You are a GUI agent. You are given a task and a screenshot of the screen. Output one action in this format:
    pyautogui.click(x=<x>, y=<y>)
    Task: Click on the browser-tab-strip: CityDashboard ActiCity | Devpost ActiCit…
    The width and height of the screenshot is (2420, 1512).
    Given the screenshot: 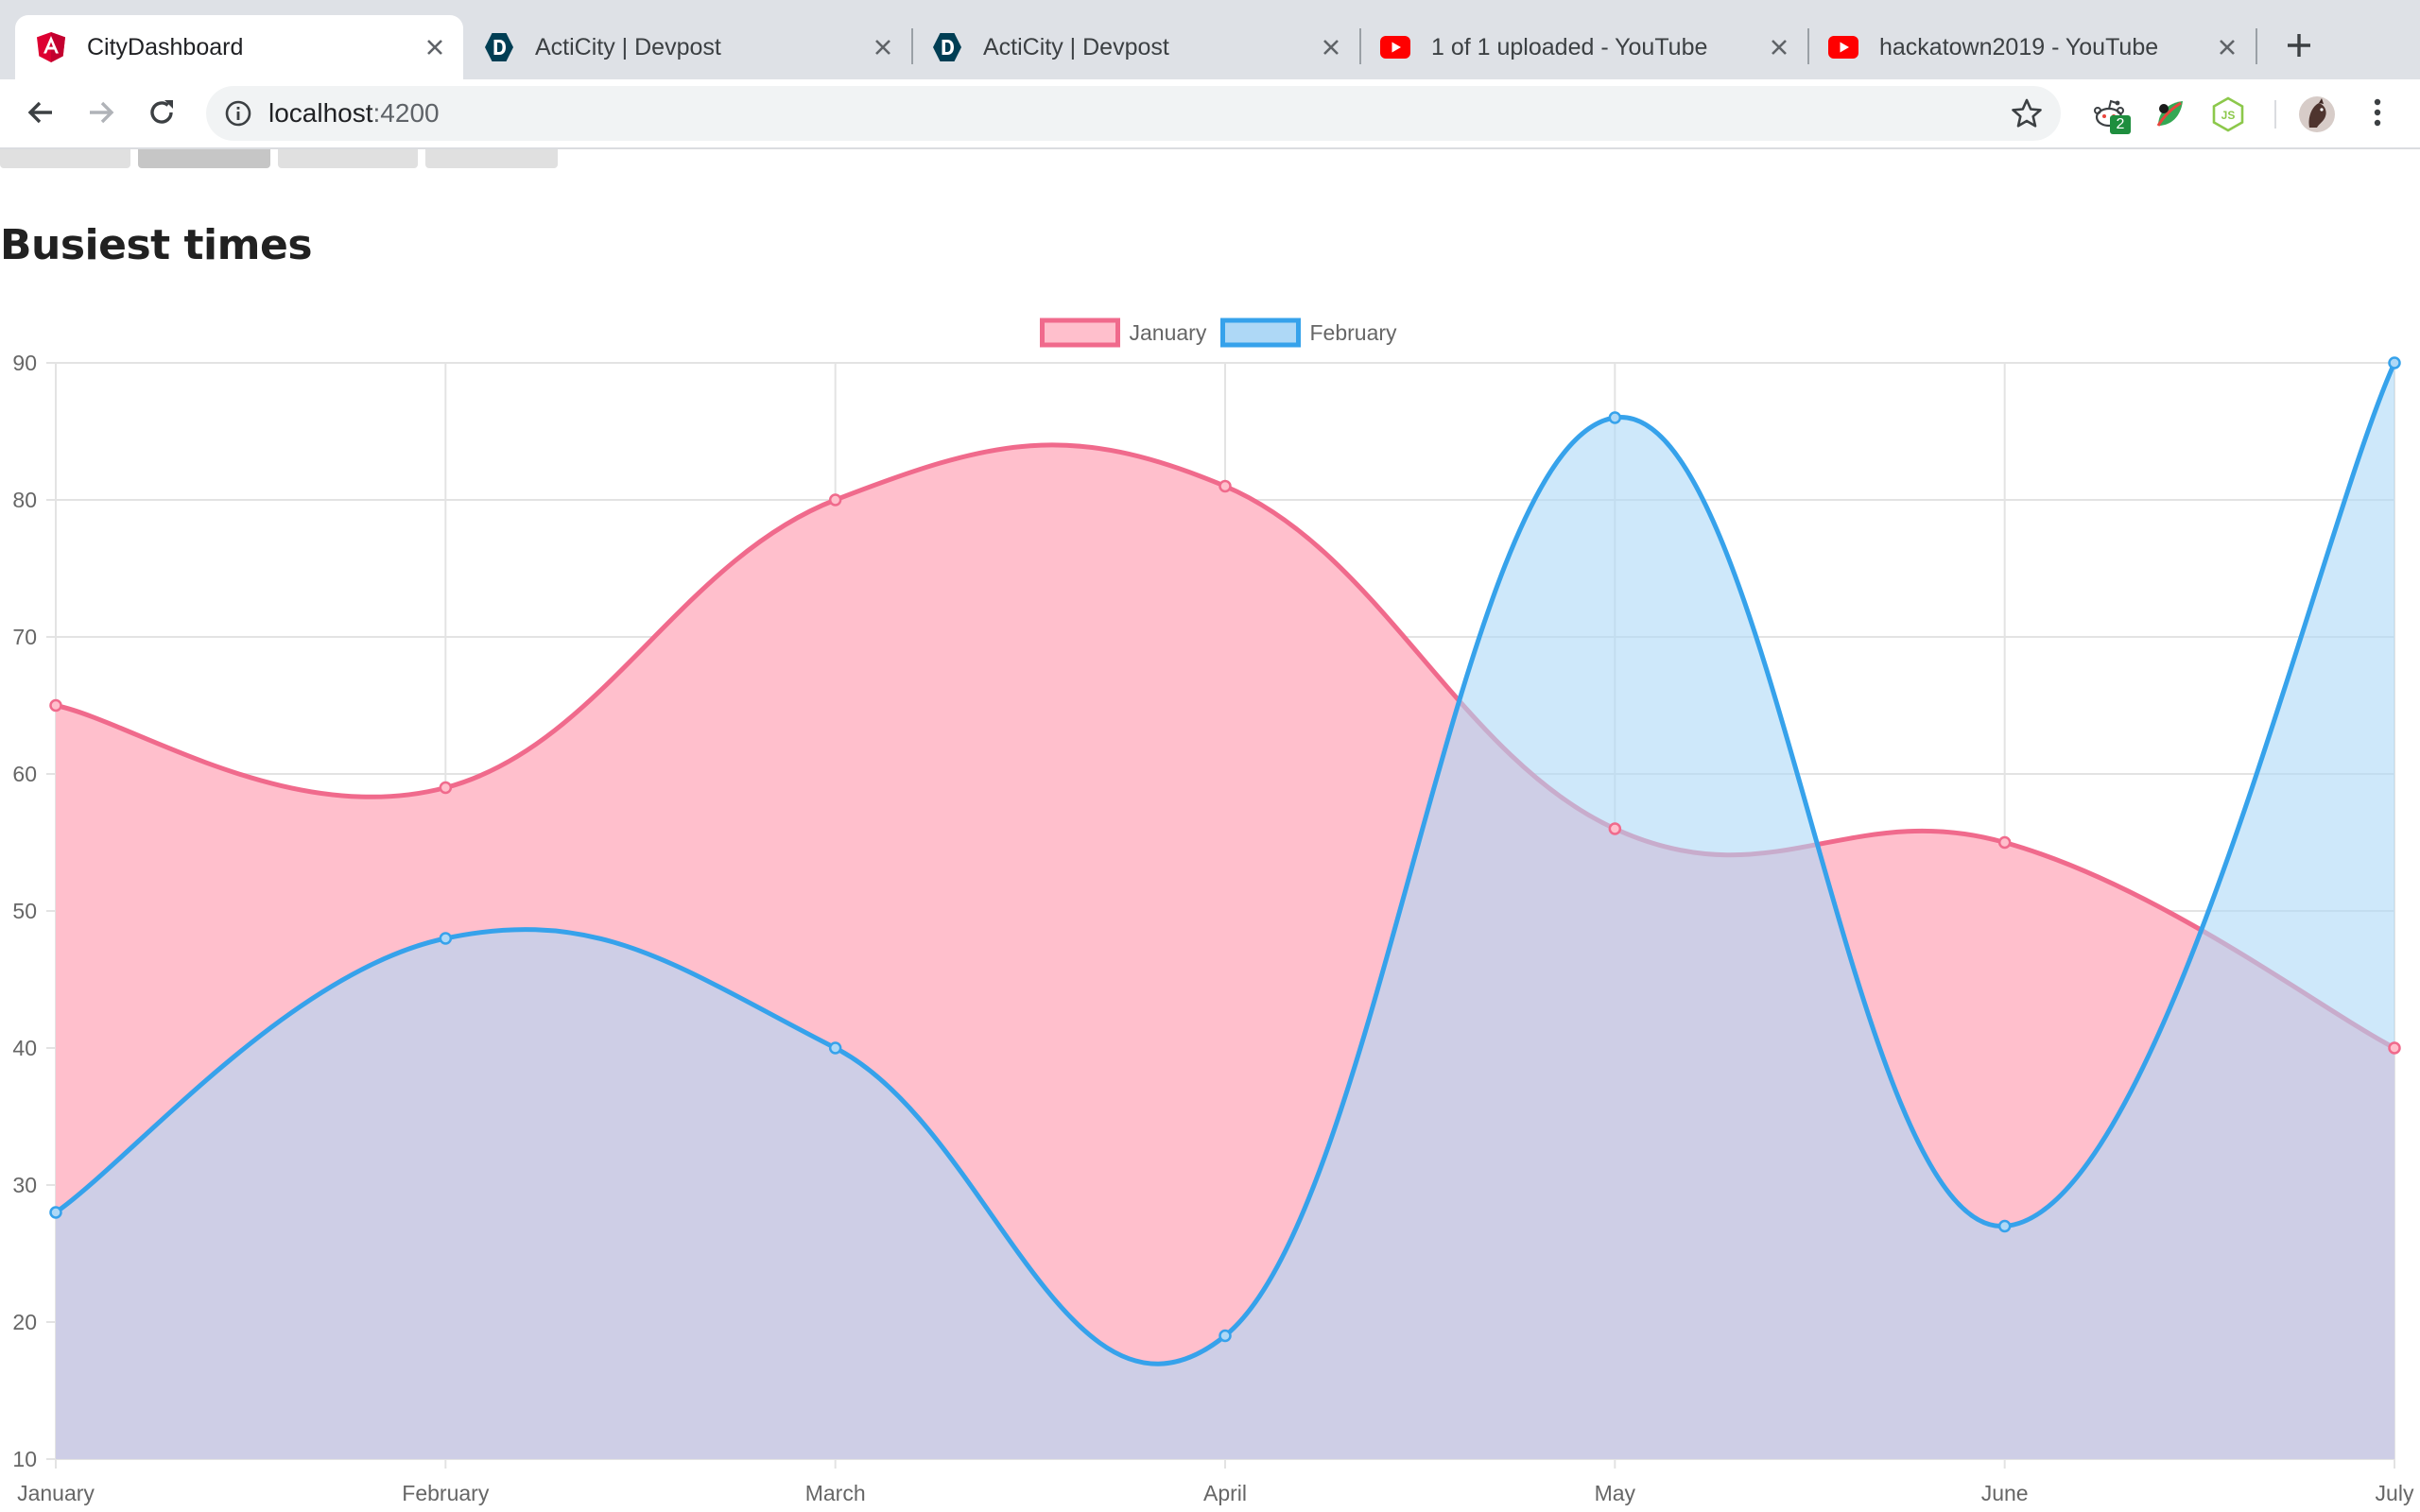 What is the action you would take?
    pyautogui.click(x=1210, y=39)
    